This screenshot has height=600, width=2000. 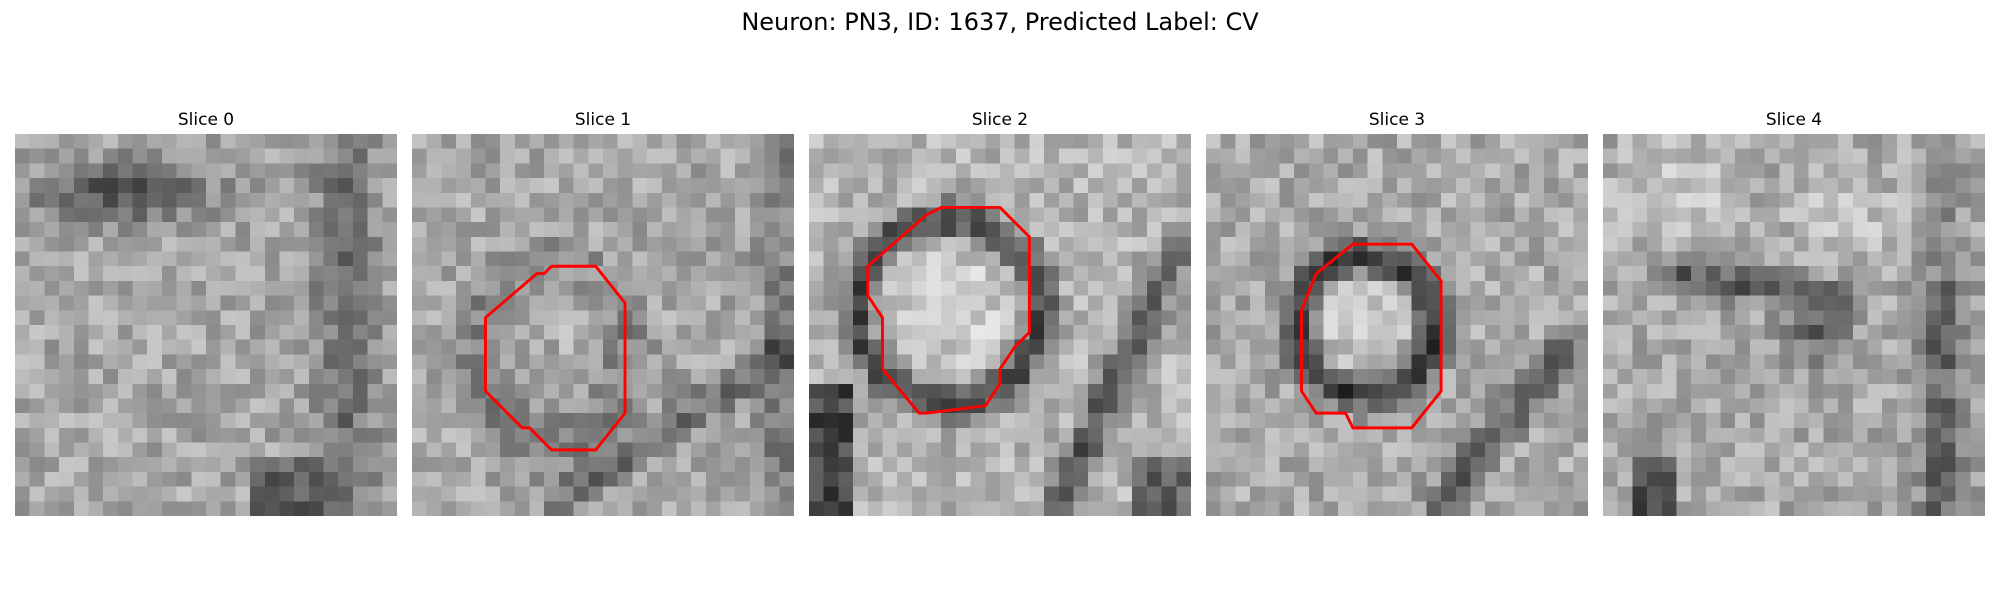 What do you see at coordinates (1000, 120) in the screenshot?
I see `slice-title: Slice 2` at bounding box center [1000, 120].